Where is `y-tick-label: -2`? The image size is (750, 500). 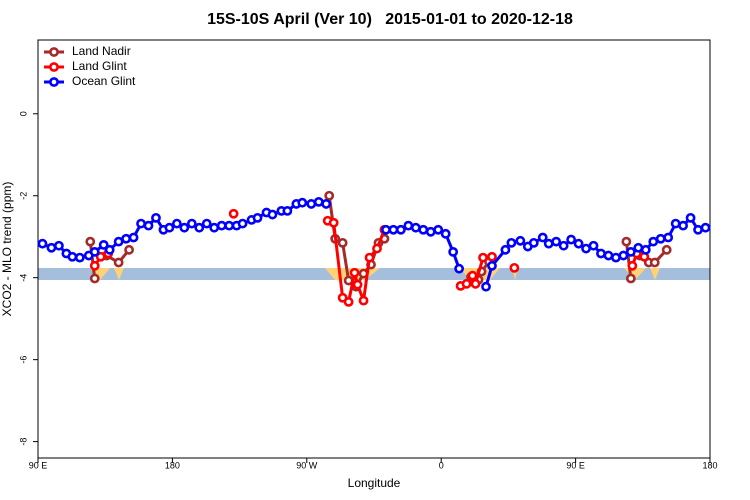
y-tick-label: -2 is located at coordinates (23, 196).